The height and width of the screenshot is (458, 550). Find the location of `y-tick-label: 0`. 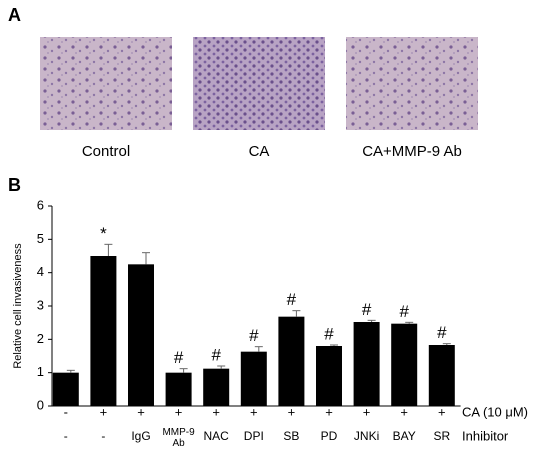

y-tick-label: 0 is located at coordinates (40, 404).